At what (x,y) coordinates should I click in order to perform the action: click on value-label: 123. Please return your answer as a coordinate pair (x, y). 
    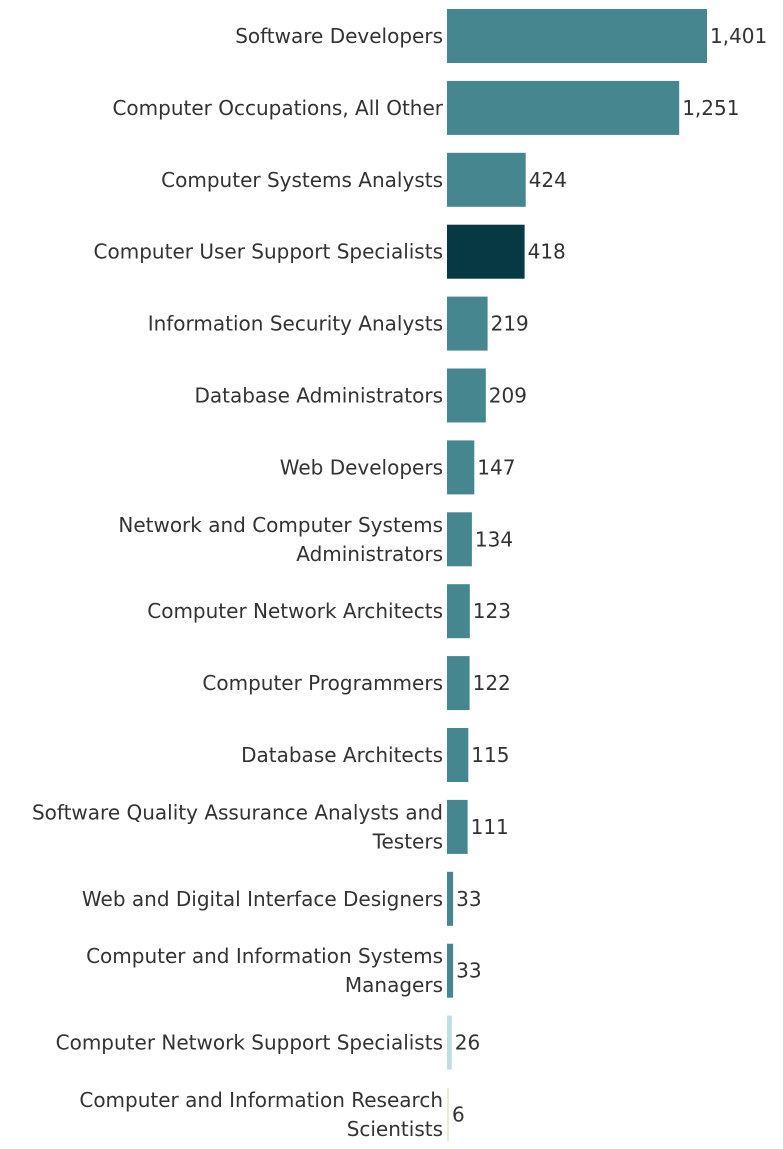
    Looking at the image, I should click on (492, 611).